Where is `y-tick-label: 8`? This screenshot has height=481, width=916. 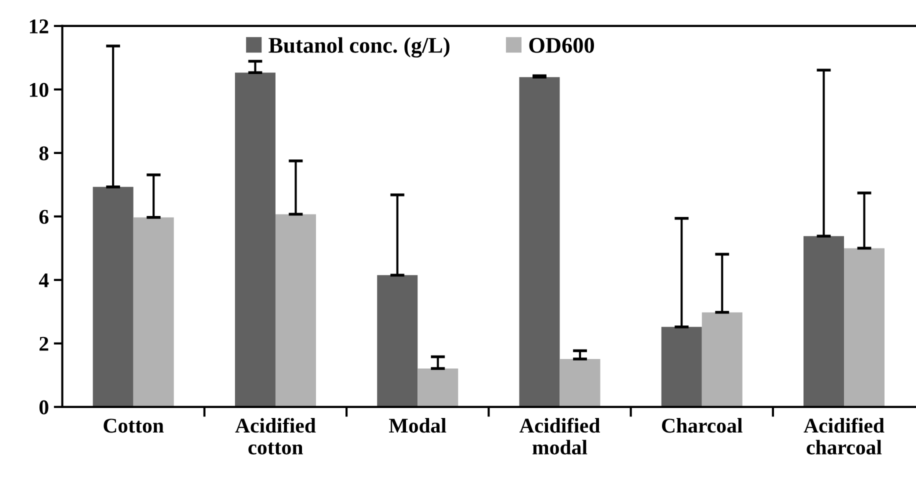
y-tick-label: 8 is located at coordinates (43, 153).